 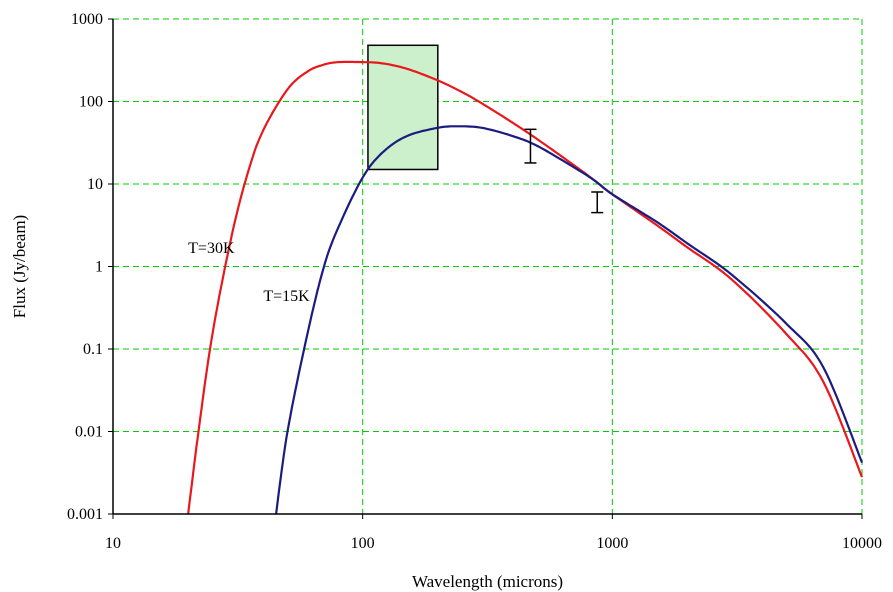 I want to click on highlight-box, so click(x=403, y=107).